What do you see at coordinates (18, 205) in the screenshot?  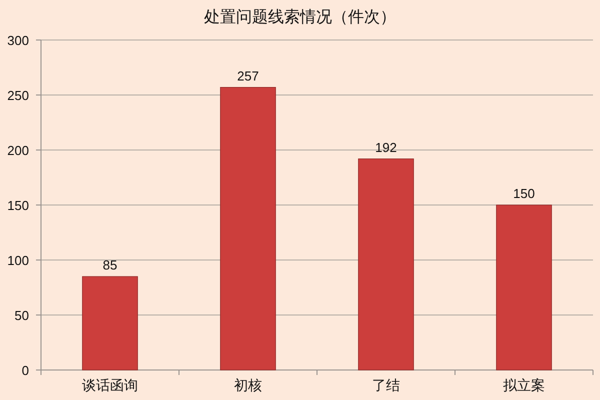 I see `y-tick-label: 150` at bounding box center [18, 205].